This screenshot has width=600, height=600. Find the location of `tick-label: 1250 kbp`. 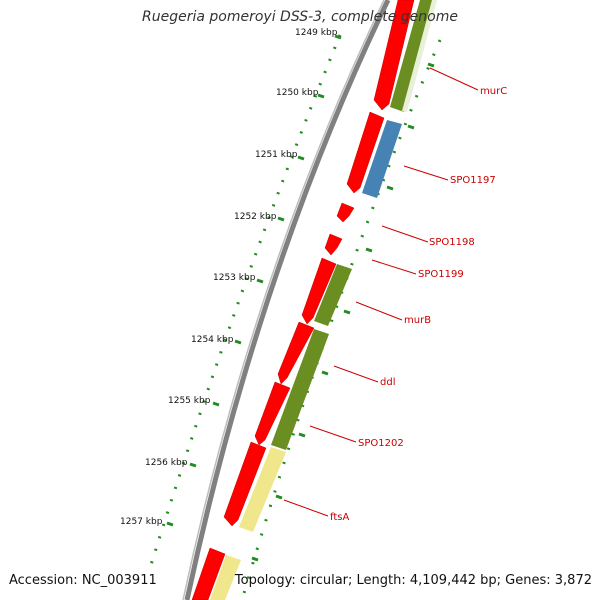

tick-label: 1250 kbp is located at coordinates (297, 93).